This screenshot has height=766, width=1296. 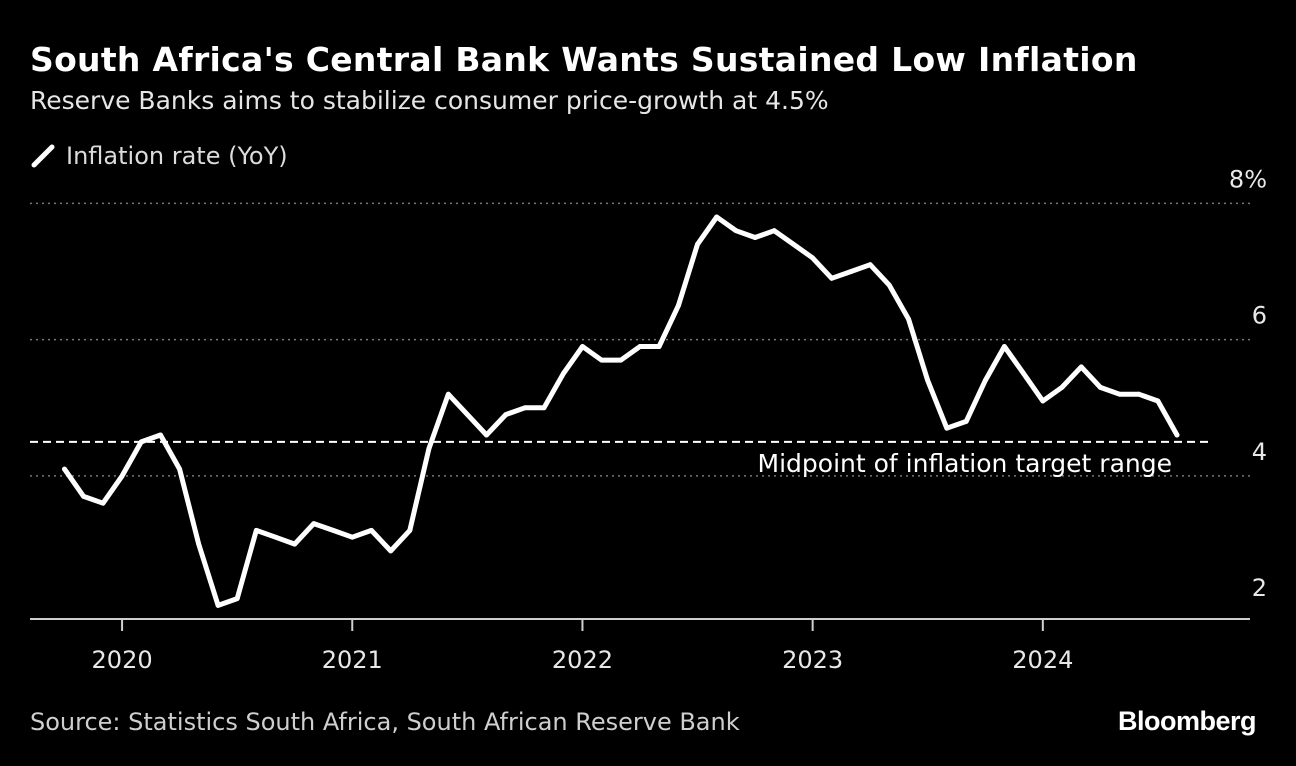 What do you see at coordinates (177, 156) in the screenshot?
I see `legend-label: Inflation rate (YoY)` at bounding box center [177, 156].